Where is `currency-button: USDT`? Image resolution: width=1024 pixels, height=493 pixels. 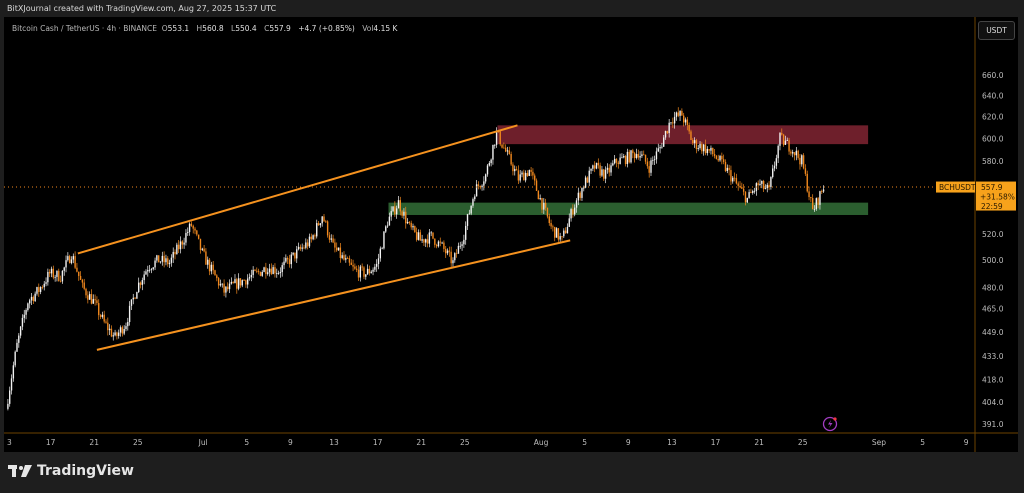
currency-button: USDT is located at coordinates (996, 30).